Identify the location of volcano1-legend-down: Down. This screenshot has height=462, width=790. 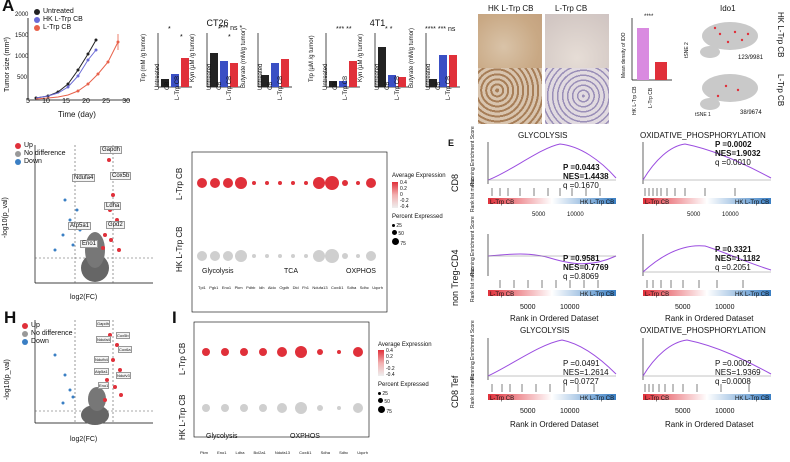
(28, 161).